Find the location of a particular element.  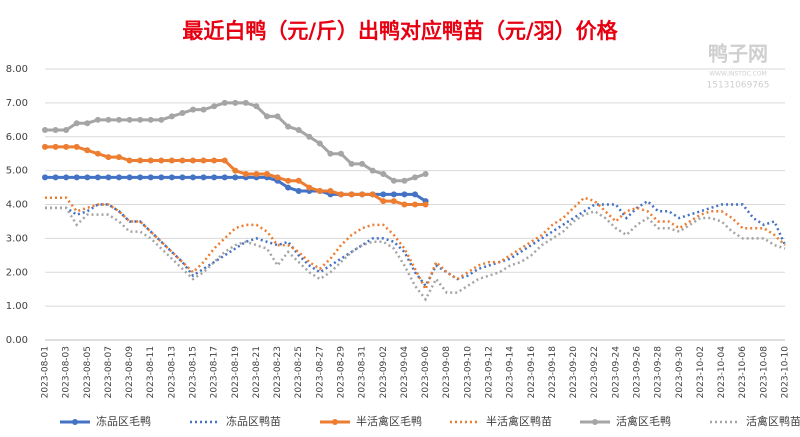

x-tick-label: 2023-08-11 is located at coordinates (151, 372).